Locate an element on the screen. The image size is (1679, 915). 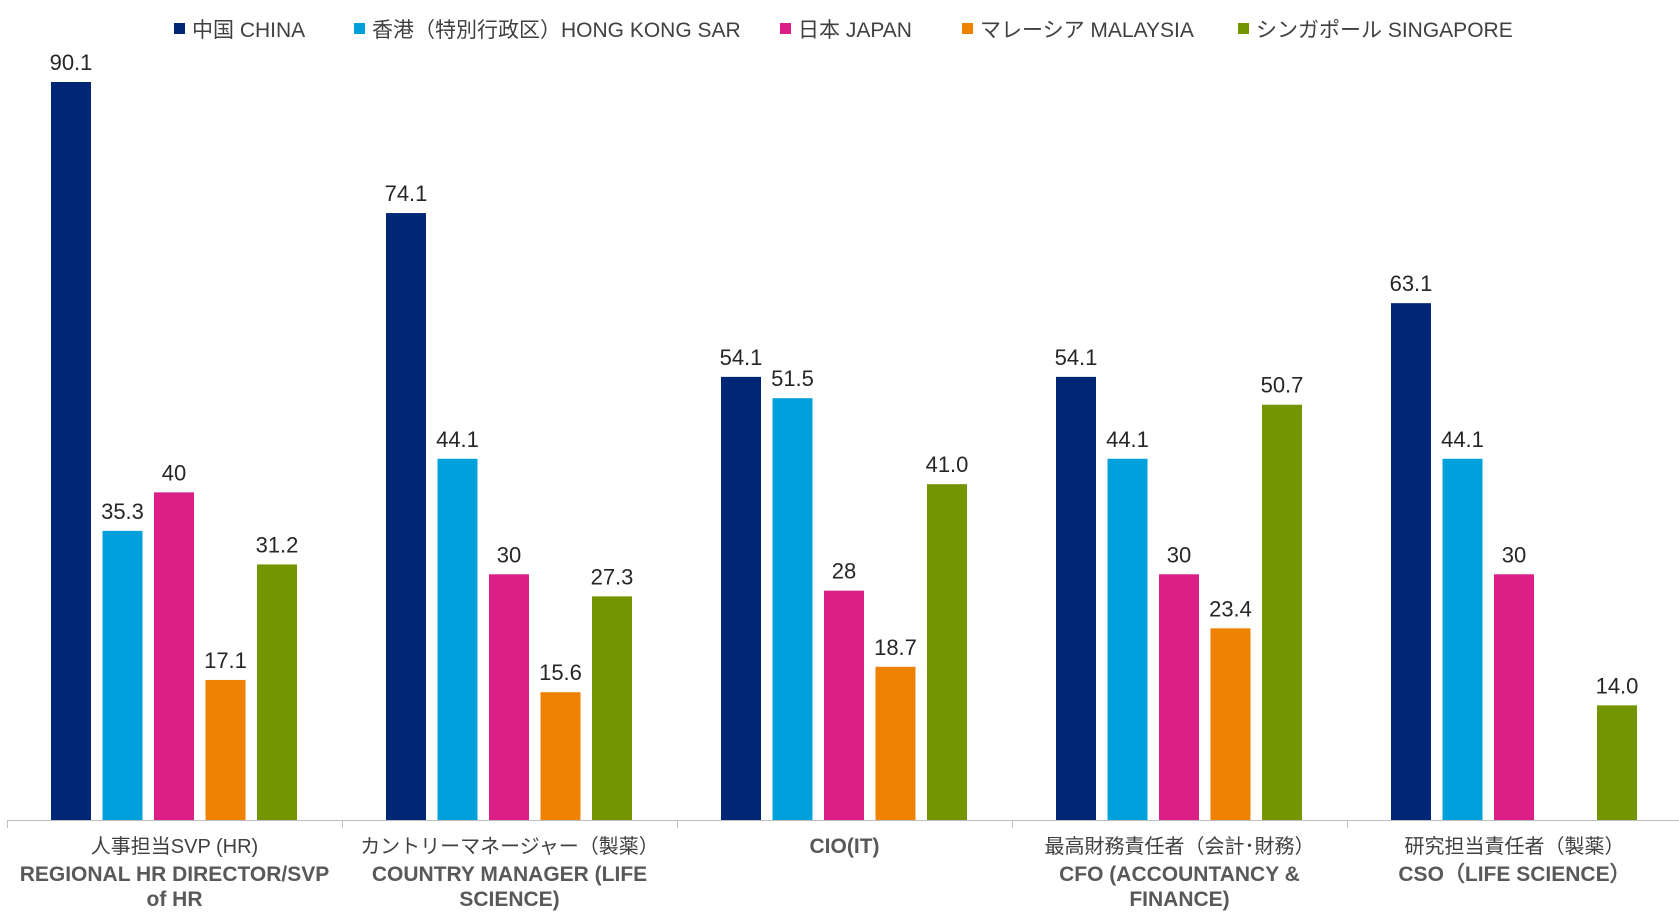
category-label-4-line2: CSO（LIFE SCIENCE） is located at coordinates (1514, 874).